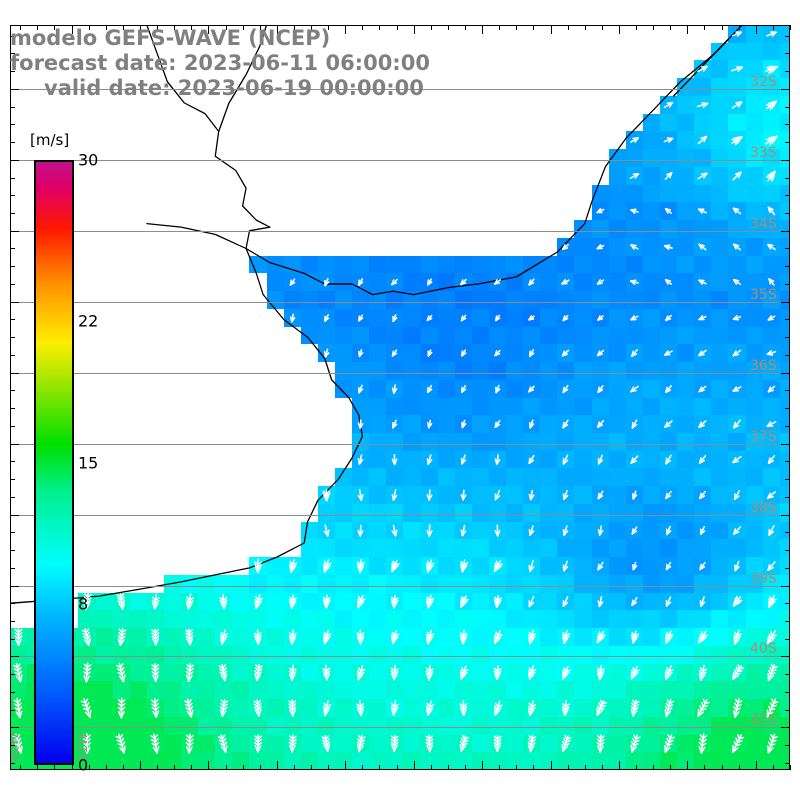  Describe the element at coordinates (400, 586) in the screenshot. I see `gridline-lat-39S` at that location.